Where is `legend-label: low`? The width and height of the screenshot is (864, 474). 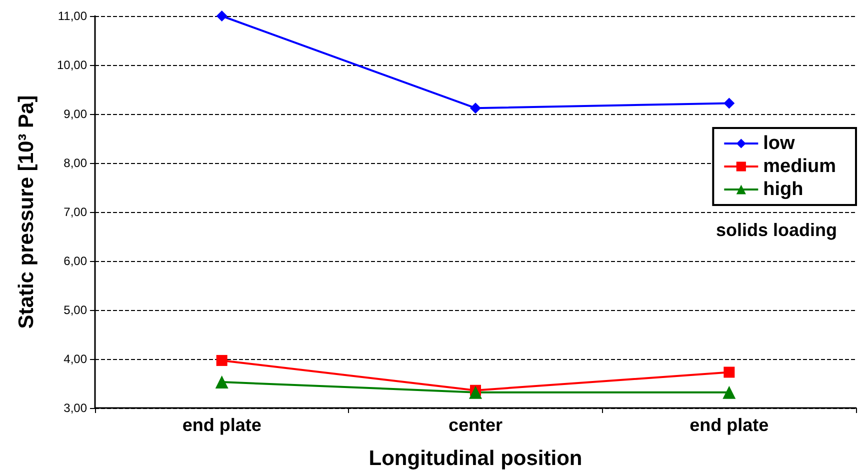 legend-label: low is located at coordinates (779, 143).